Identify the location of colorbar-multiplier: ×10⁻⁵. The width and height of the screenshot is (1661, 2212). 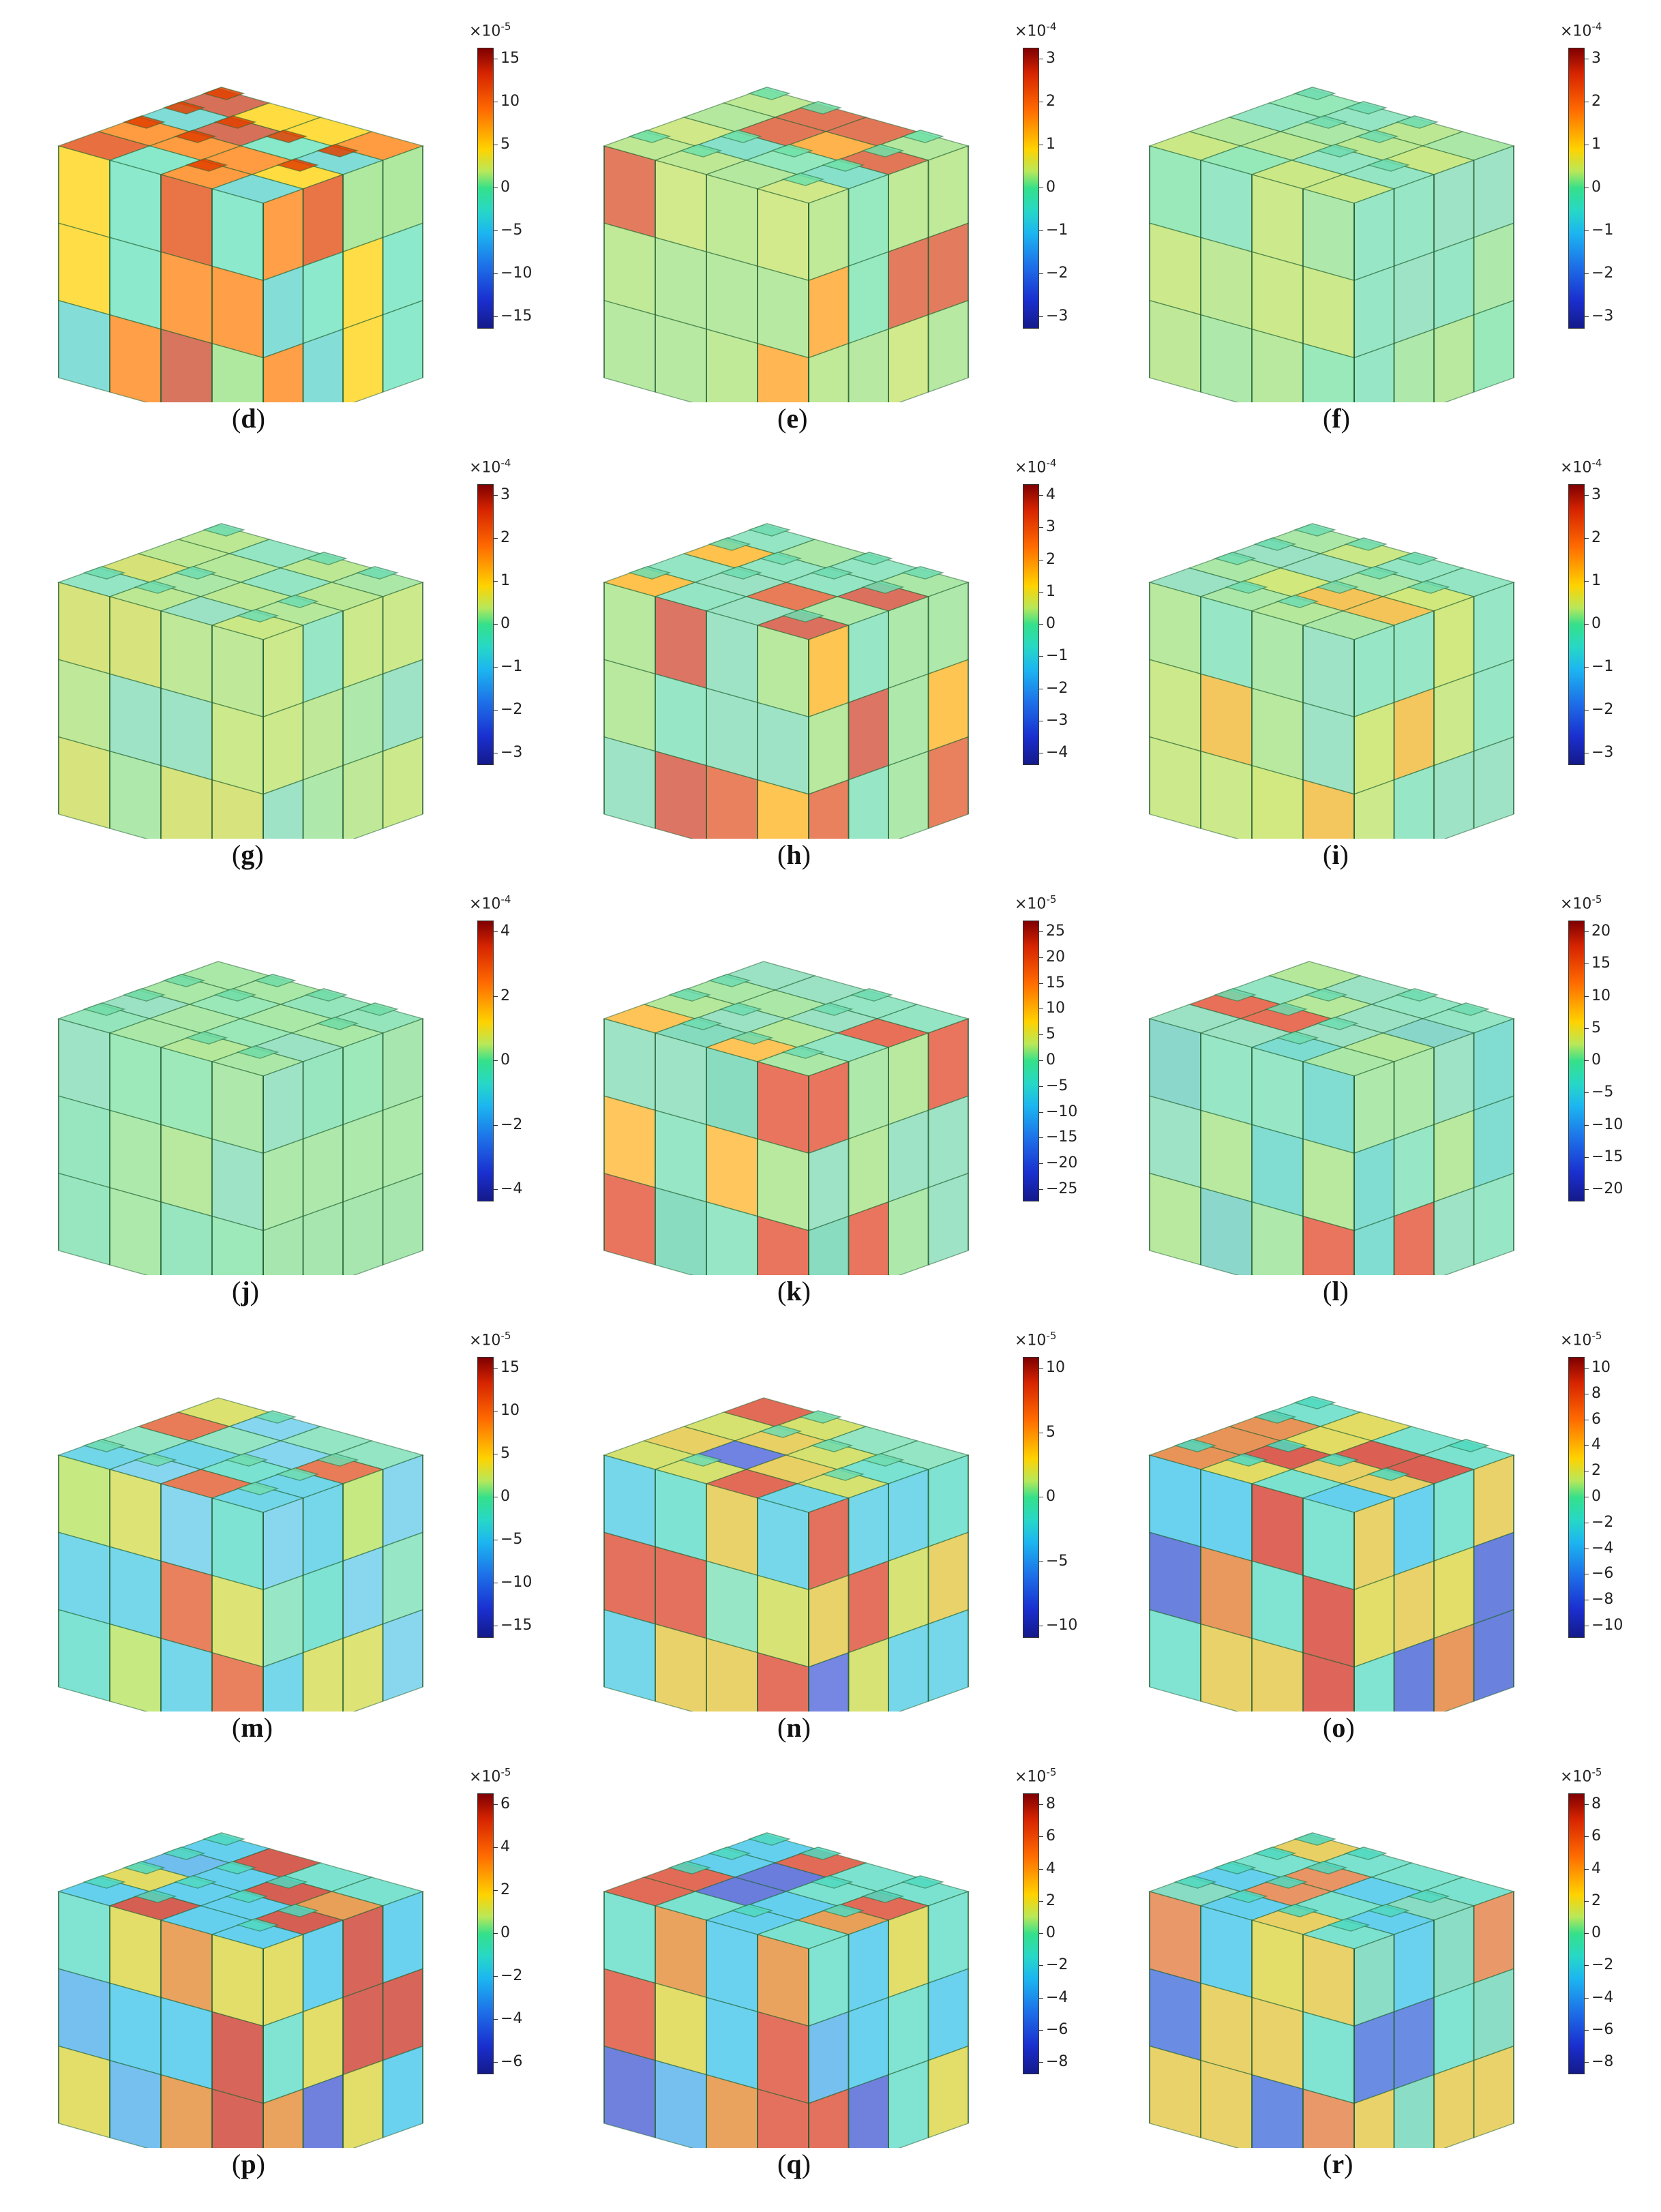
(1035, 1339).